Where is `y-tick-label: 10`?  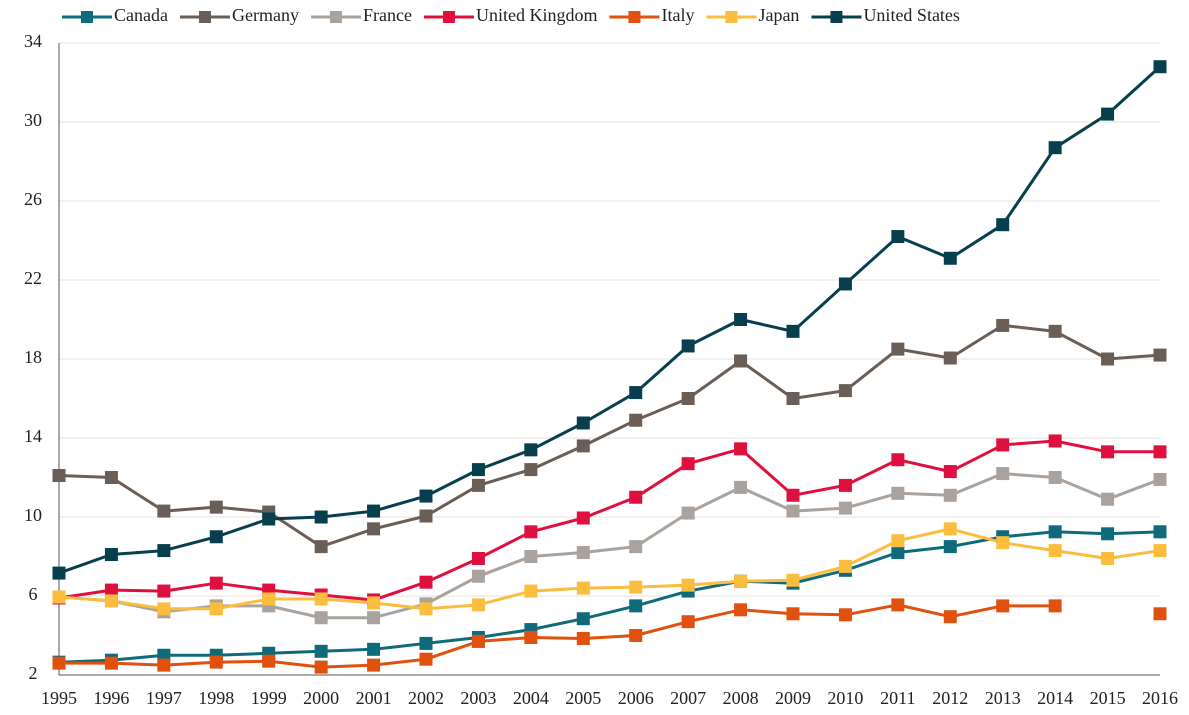 y-tick-label: 10 is located at coordinates (33, 515).